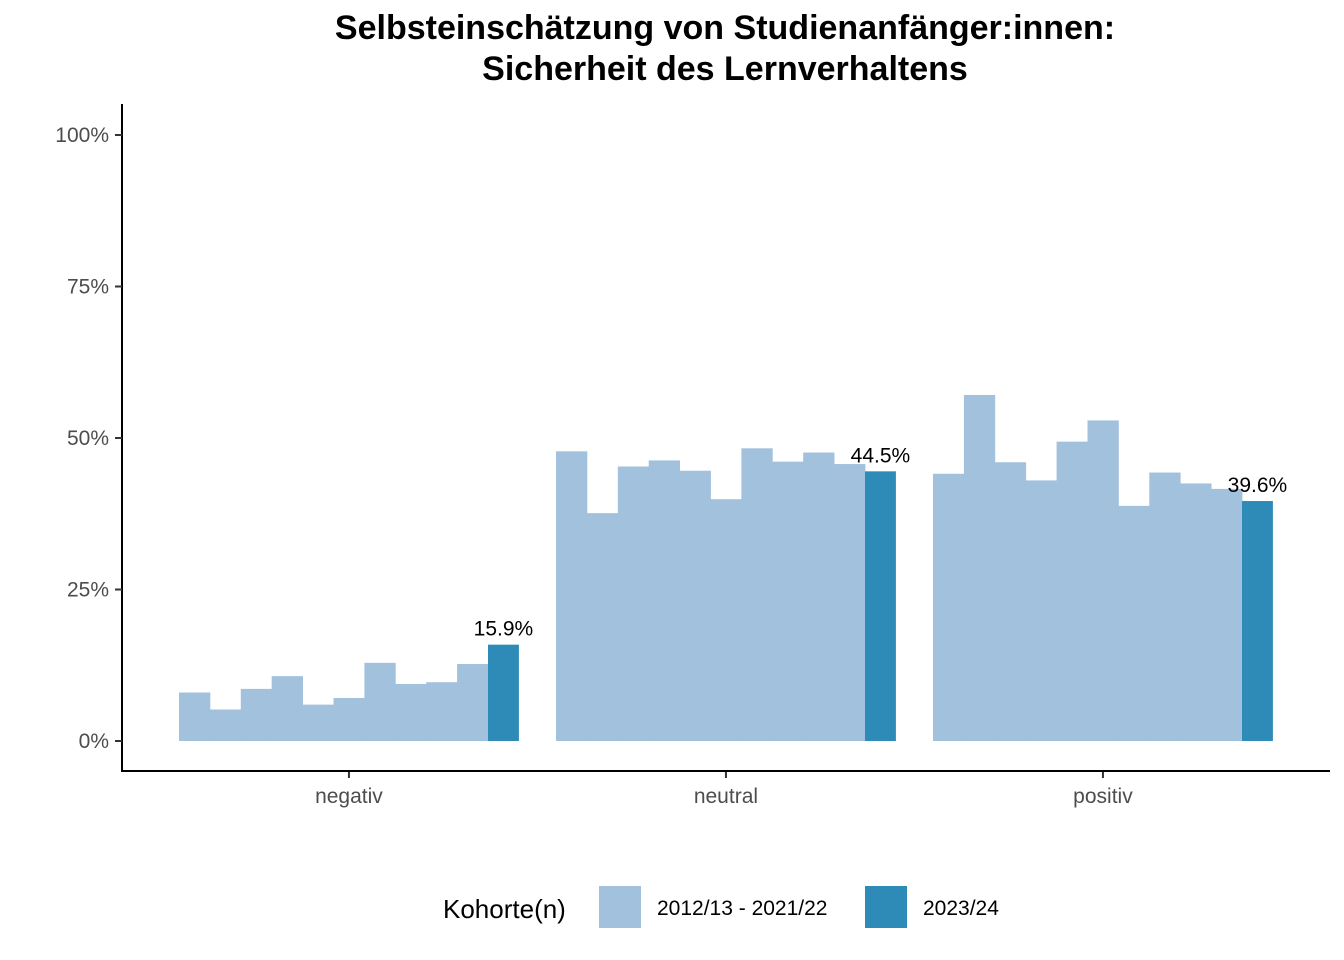 Image resolution: width=1344 pixels, height=960 pixels. Describe the element at coordinates (503, 692) in the screenshot. I see `bar-negativ-current` at that location.